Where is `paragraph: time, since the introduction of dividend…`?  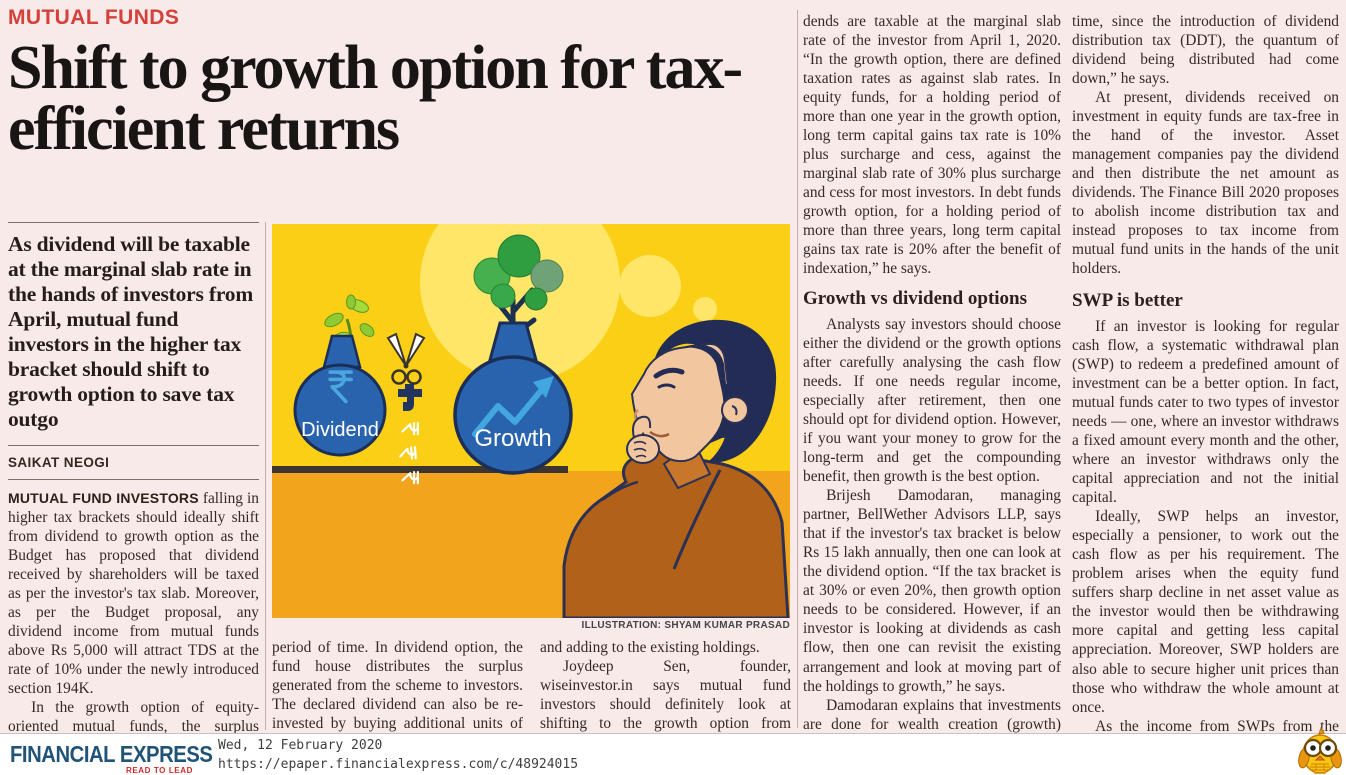 paragraph: time, since the introduction of dividend… is located at coordinates (1205, 50).